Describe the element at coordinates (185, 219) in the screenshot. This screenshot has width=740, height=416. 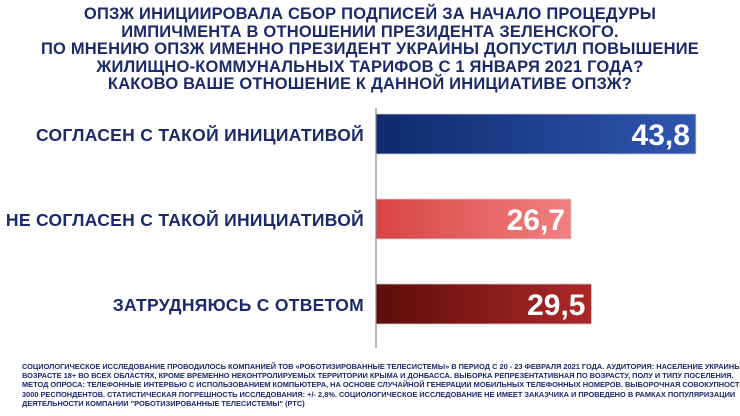
I see `category-label: НЕ СОГЛАСЕН С ТАКОЙ ИНИЦИАТИВОЙ` at that location.